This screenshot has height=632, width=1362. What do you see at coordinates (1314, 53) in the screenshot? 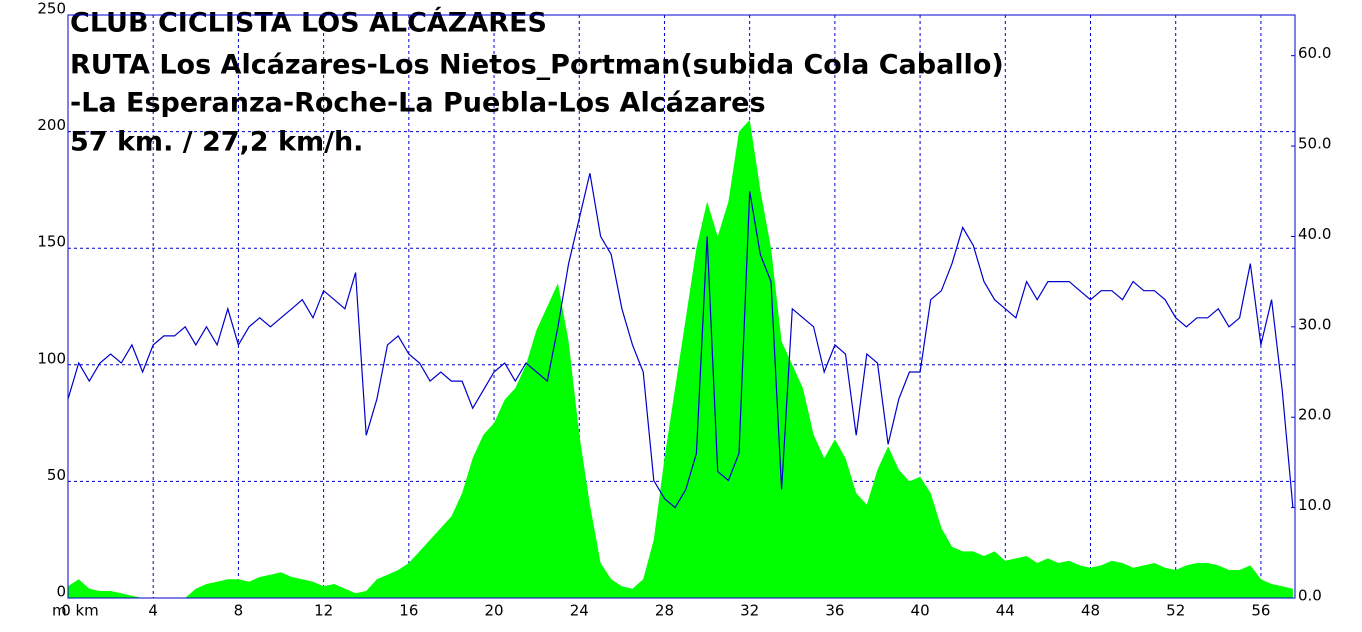
I see `y2-tick-label: 60.0` at bounding box center [1314, 53].